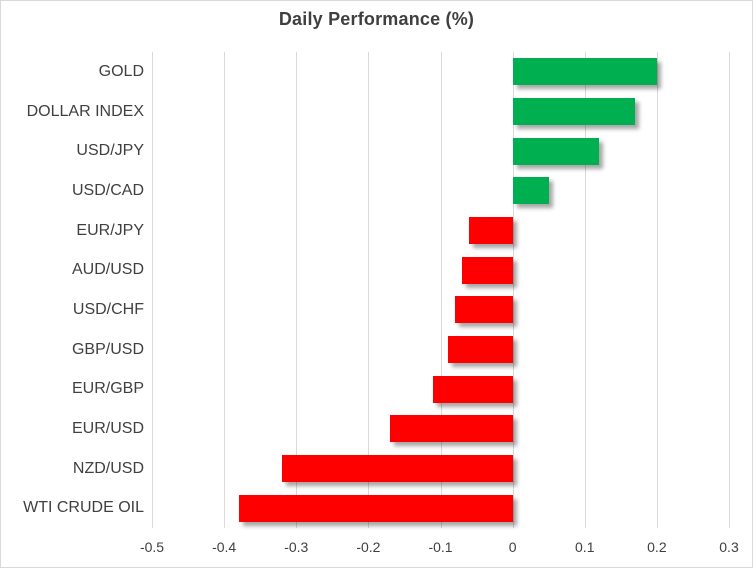  Describe the element at coordinates (107, 428) in the screenshot. I see `category-label-eur-usd: EUR/USD` at that location.